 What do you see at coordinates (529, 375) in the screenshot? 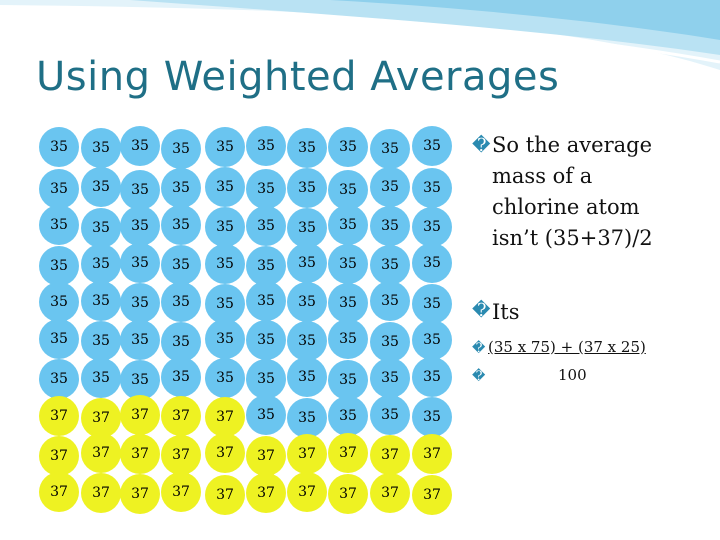
I see `formula-denominator-line: � 100` at bounding box center [529, 375].